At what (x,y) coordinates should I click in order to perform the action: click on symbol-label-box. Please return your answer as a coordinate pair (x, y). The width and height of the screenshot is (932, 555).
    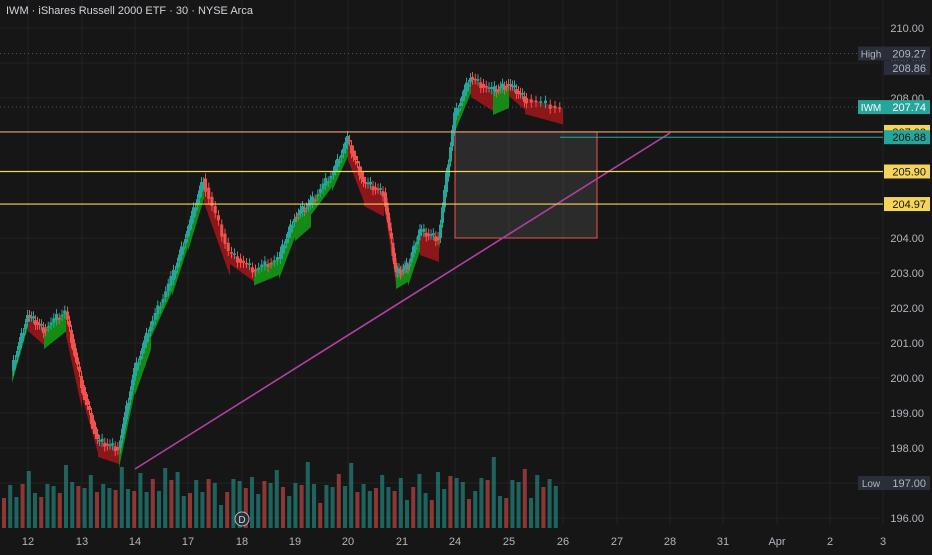
    Looking at the image, I should click on (871, 107).